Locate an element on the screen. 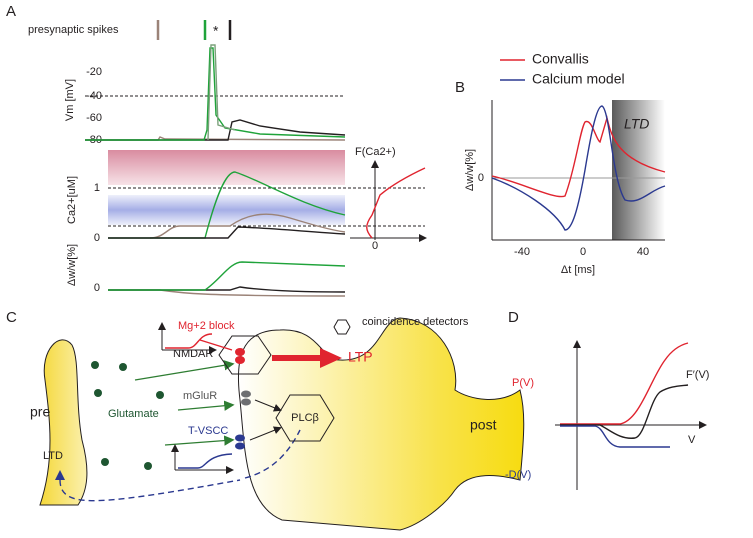 The image size is (753, 538). ltp-arrow is located at coordinates (307, 358).